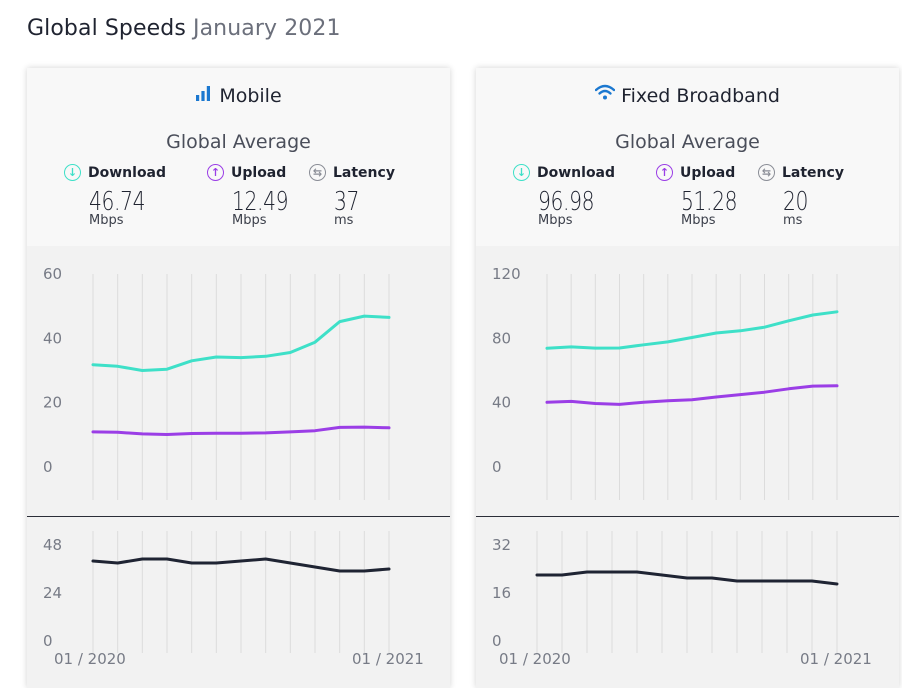  I want to click on fixed-global-average-label: Global Average, so click(687, 142).